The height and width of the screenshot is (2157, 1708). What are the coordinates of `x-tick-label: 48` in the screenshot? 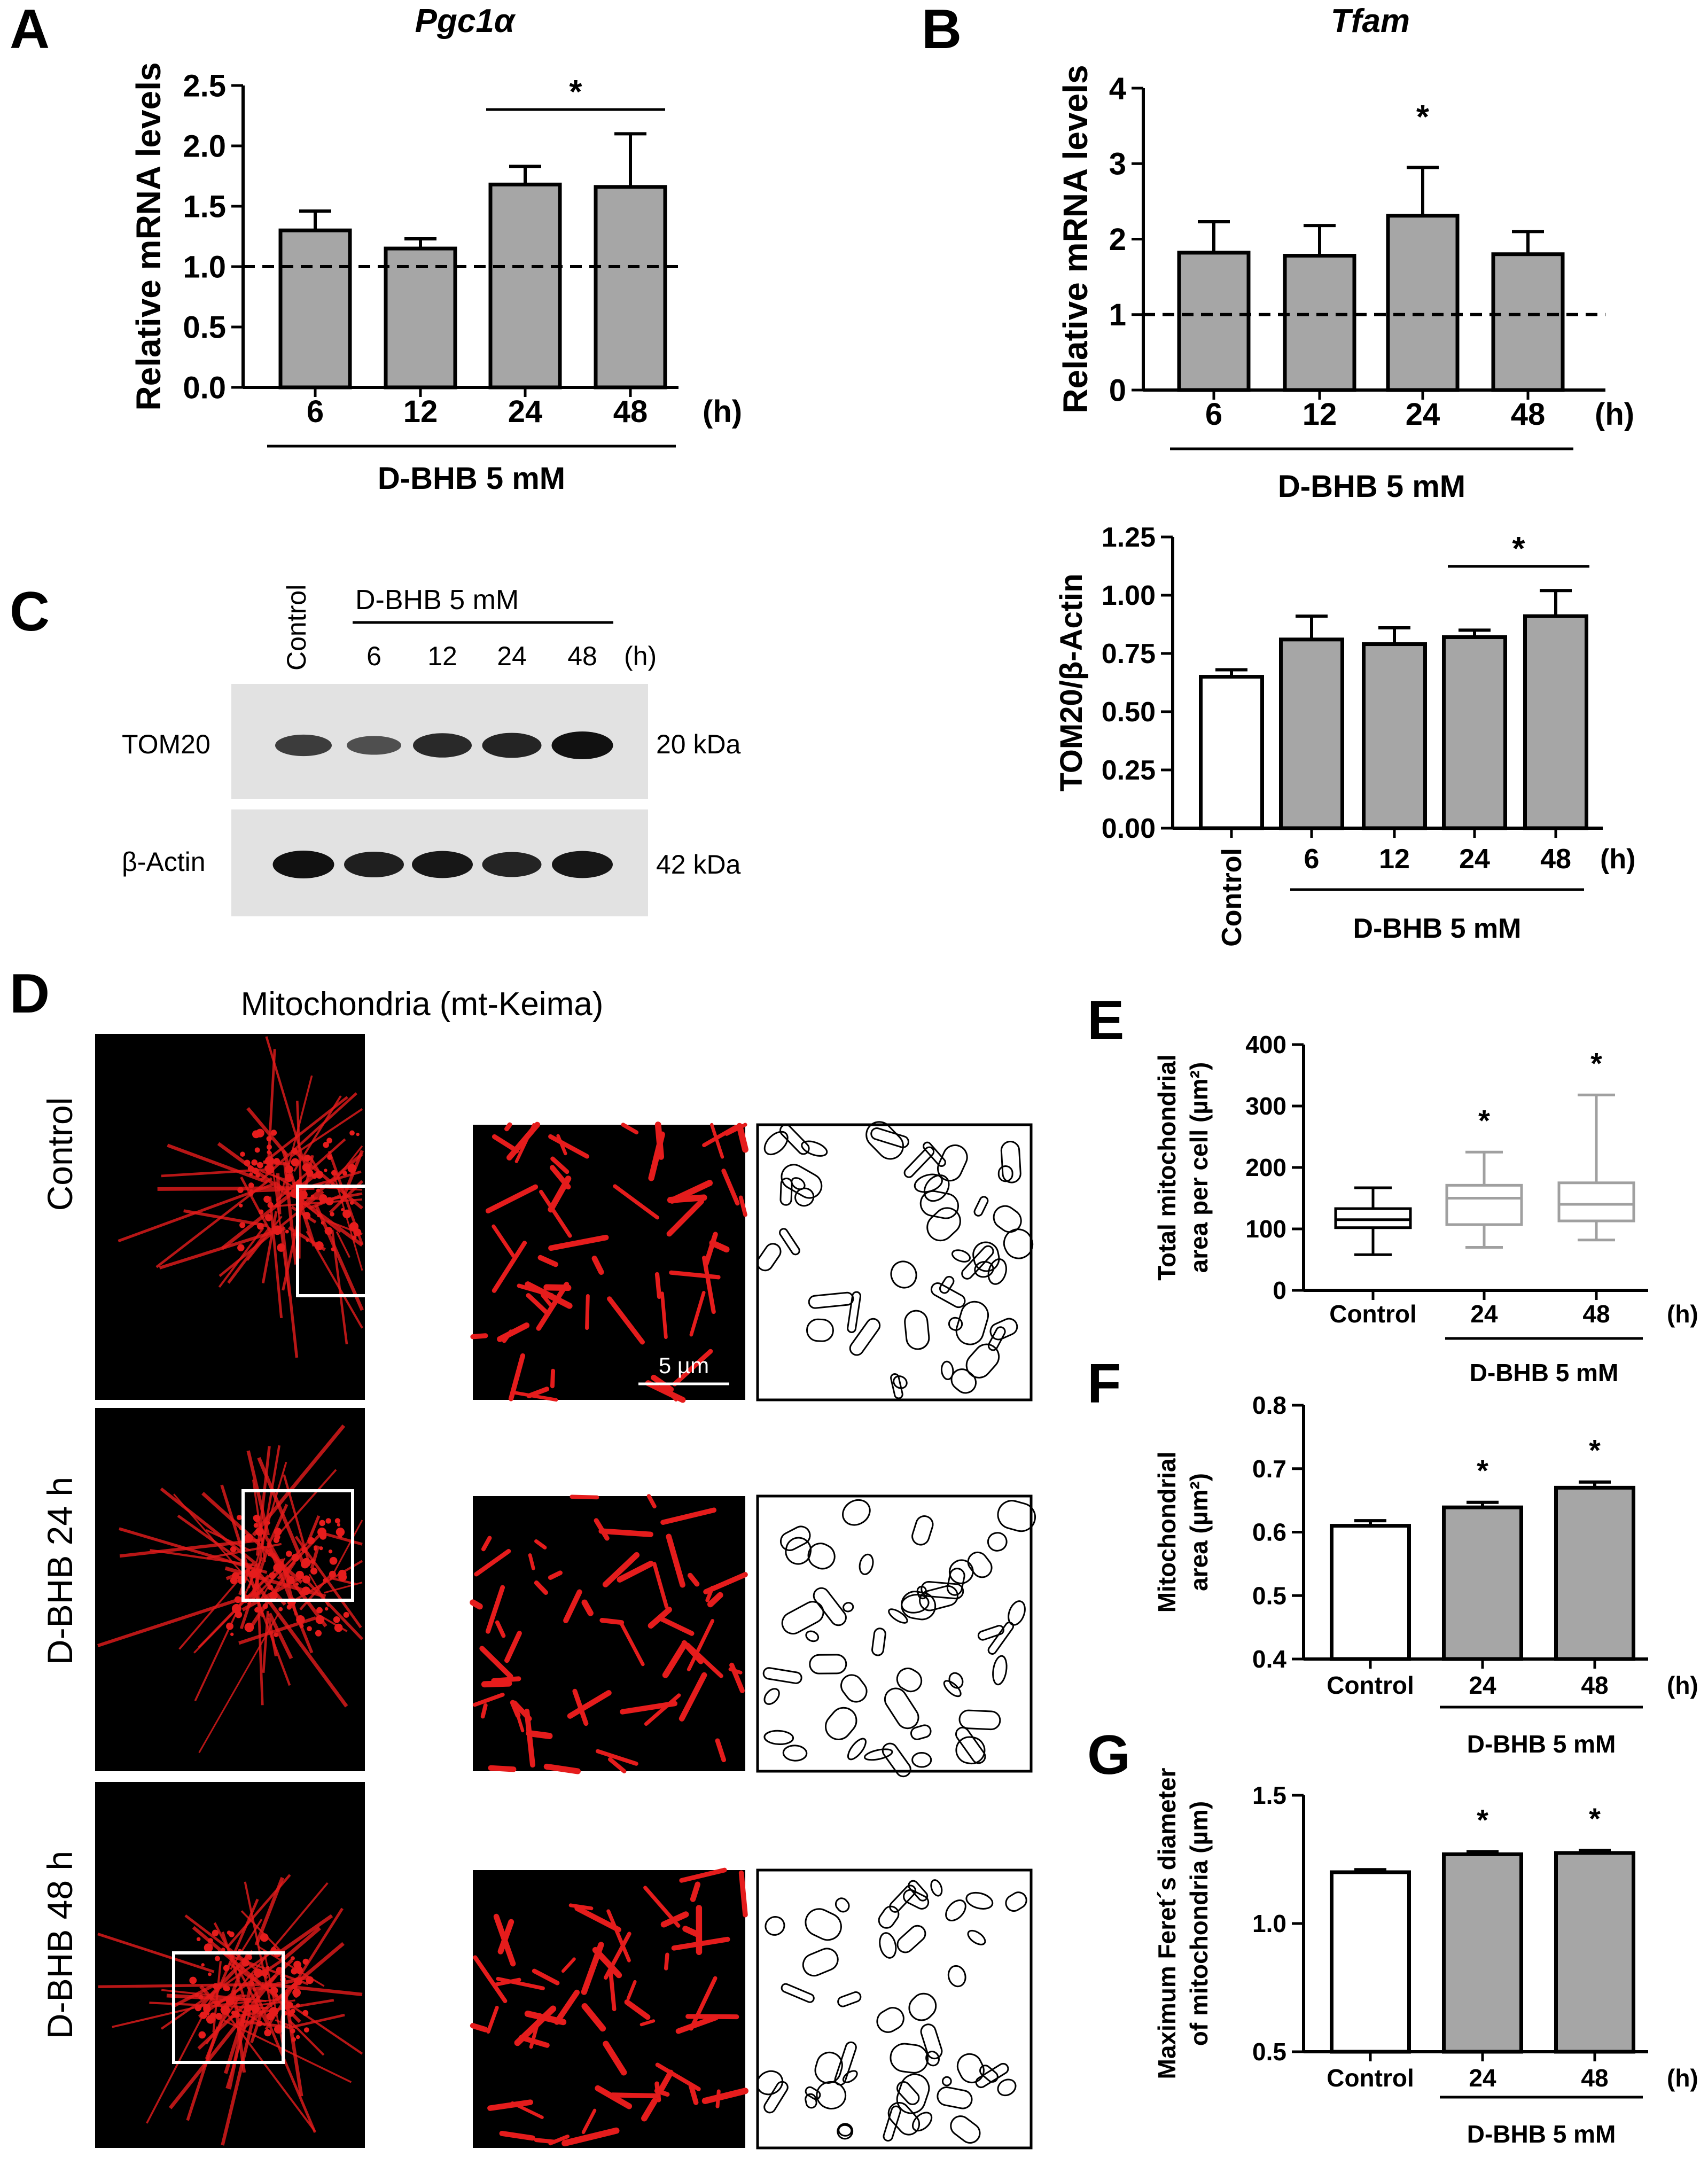 It's located at (1528, 414).